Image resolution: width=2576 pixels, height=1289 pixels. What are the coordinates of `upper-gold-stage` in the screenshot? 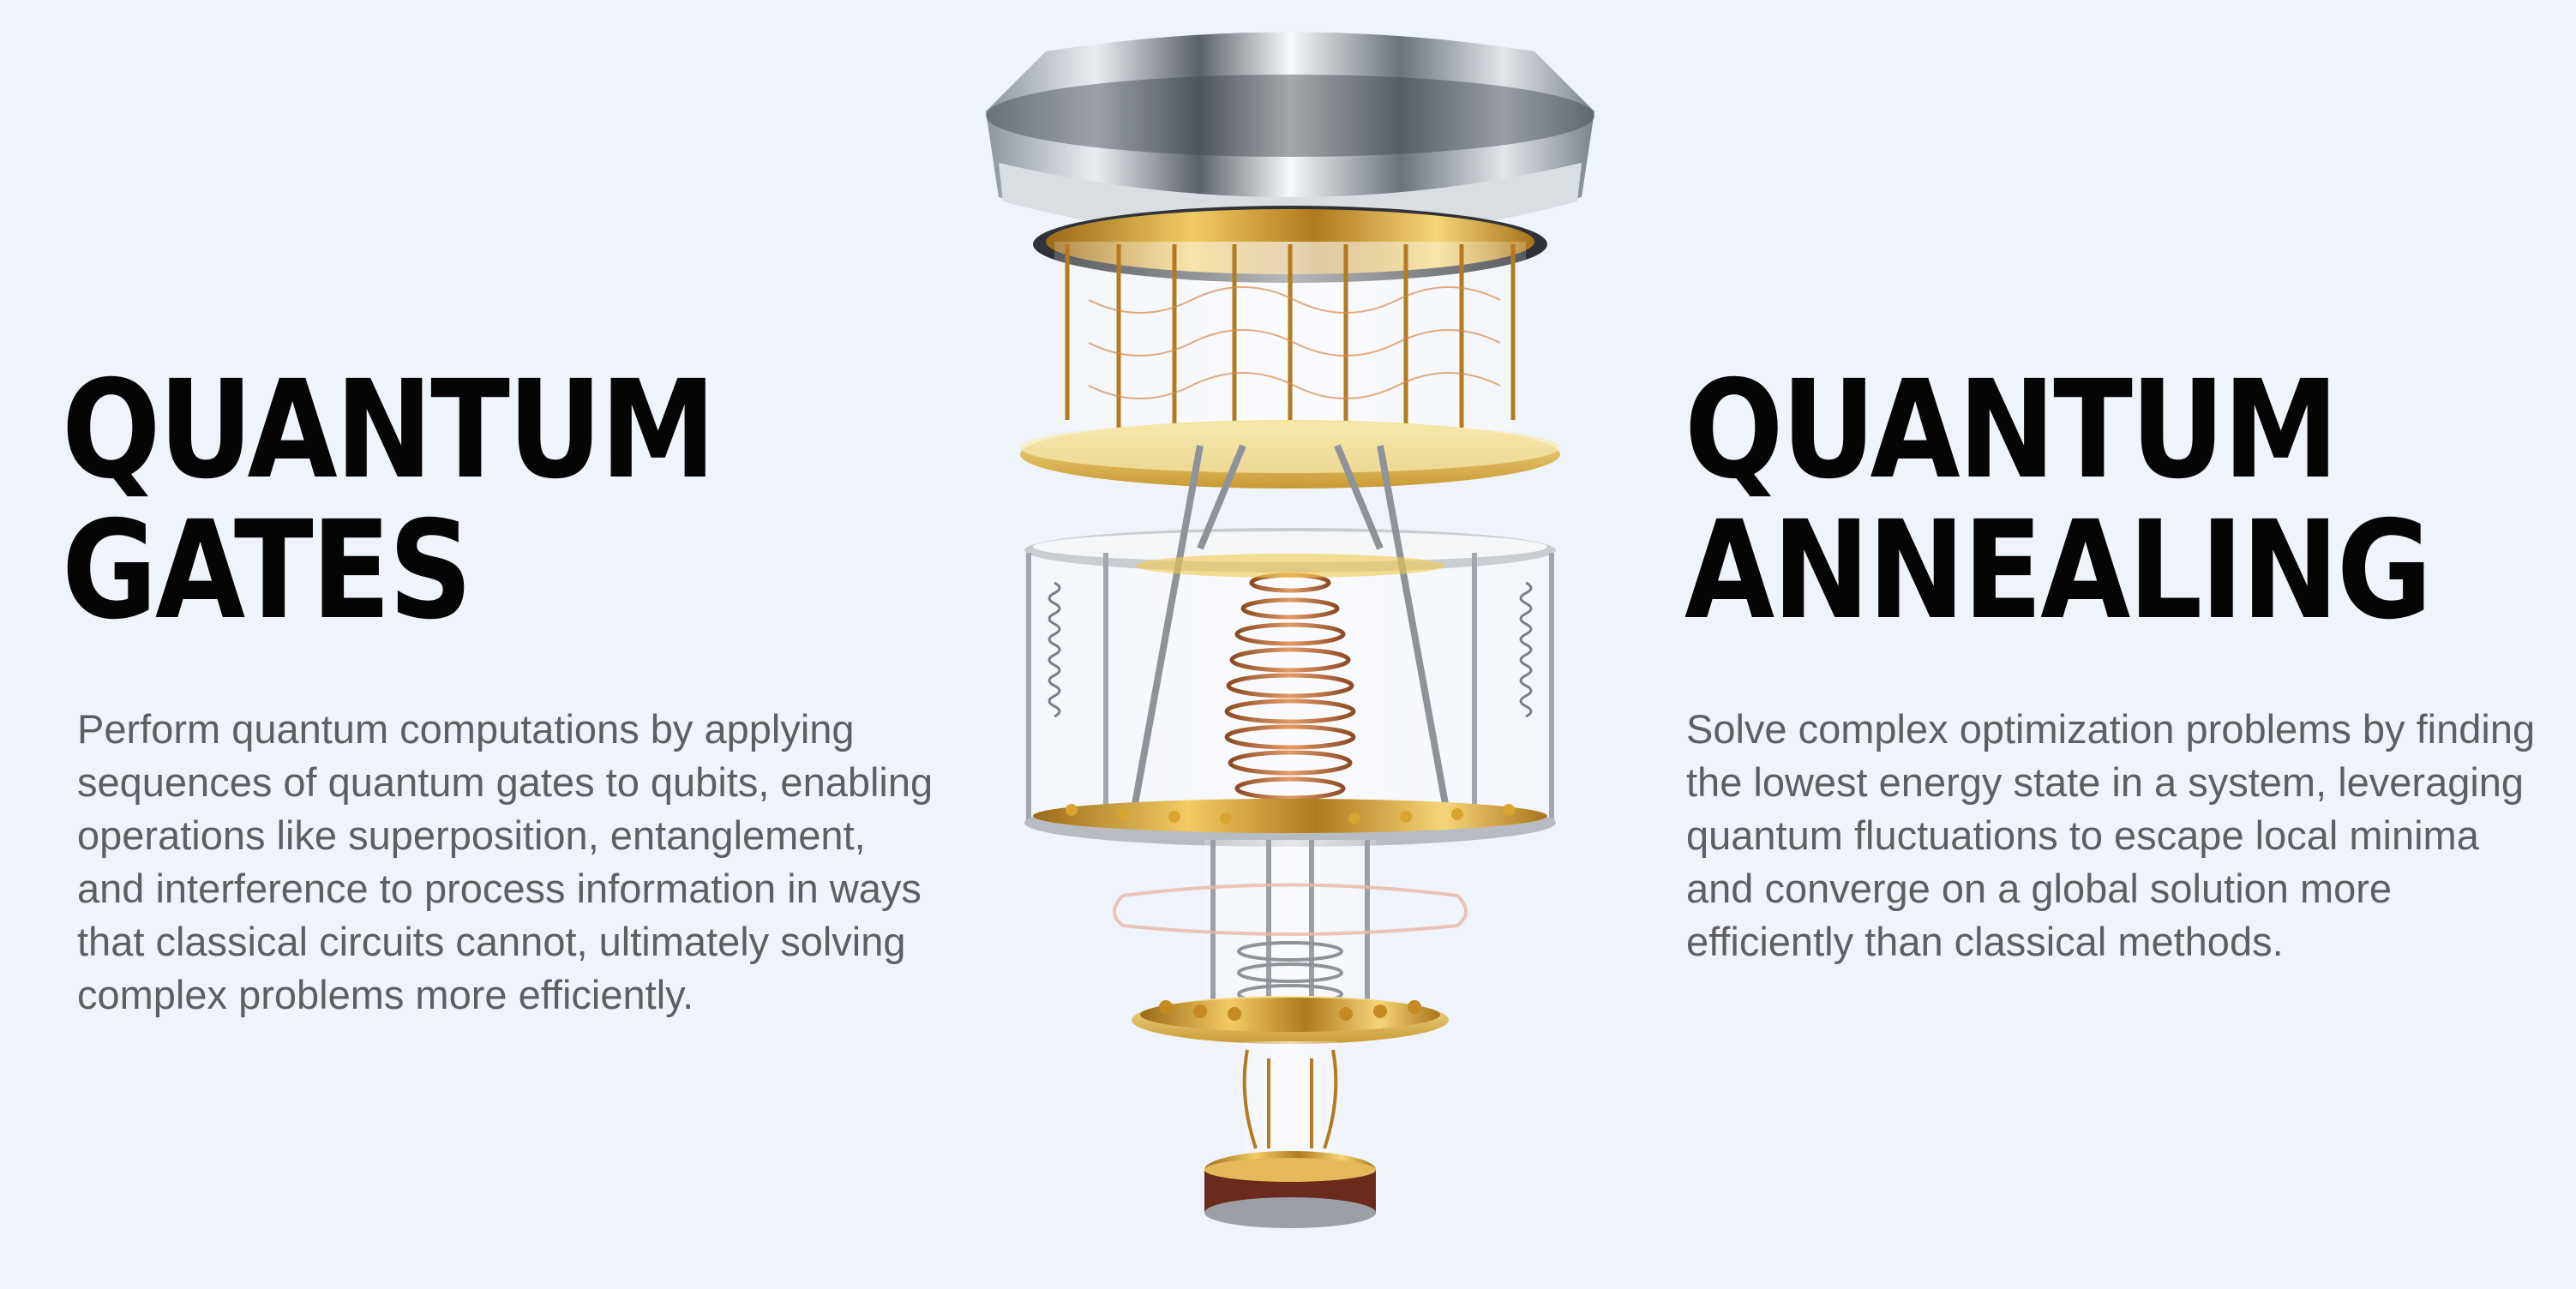 It's located at (1290, 365).